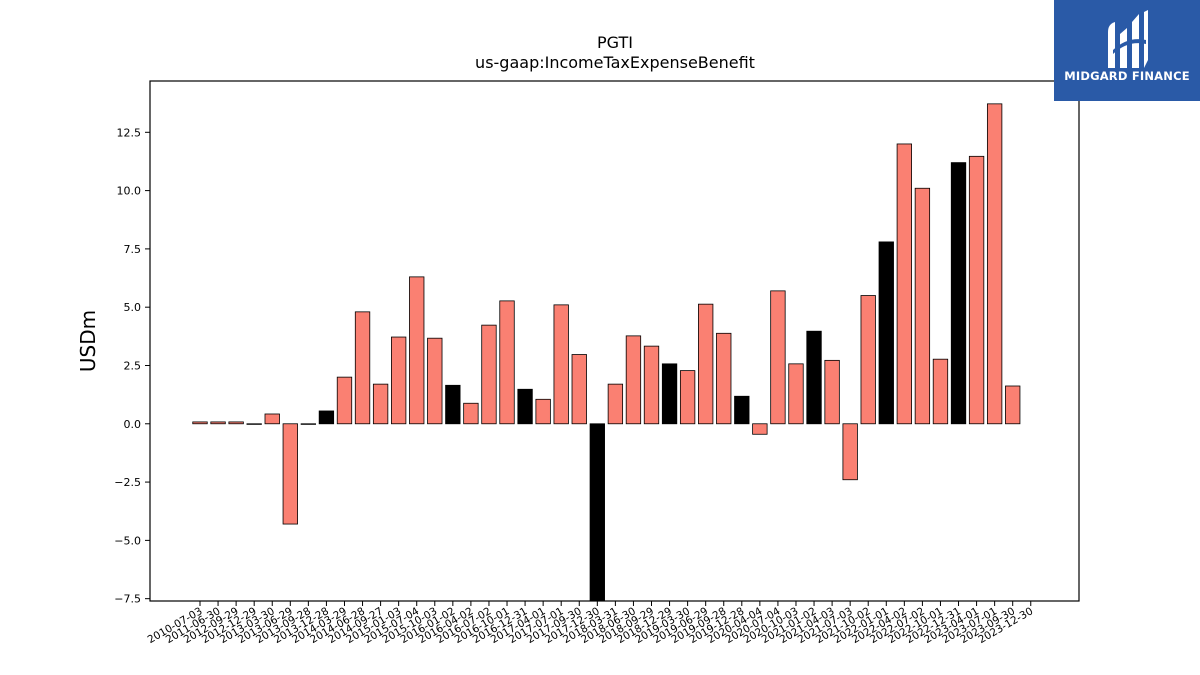 This screenshot has width=1200, height=675. What do you see at coordinates (615, 62) in the screenshot?
I see `chart-subtitle: us-gaap:IncomeTaxExpenseBenefit` at bounding box center [615, 62].